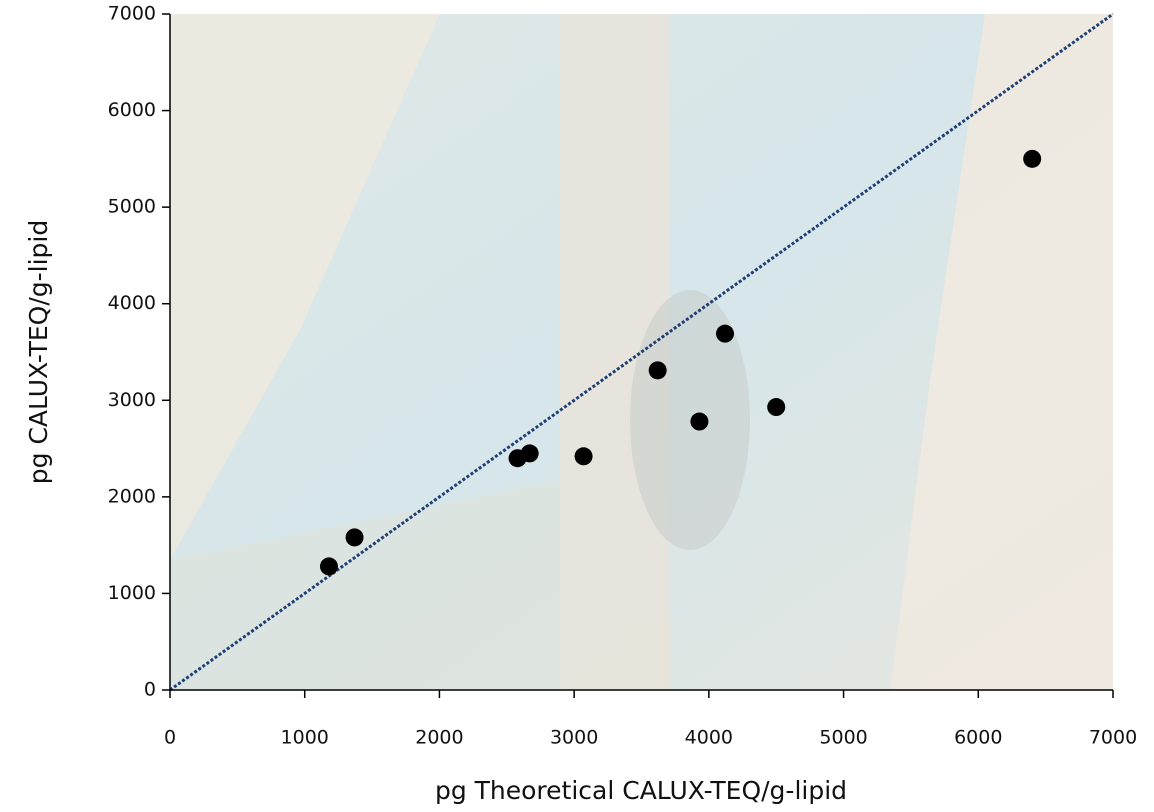  I want to click on y-tick-label: 5000, so click(132, 207).